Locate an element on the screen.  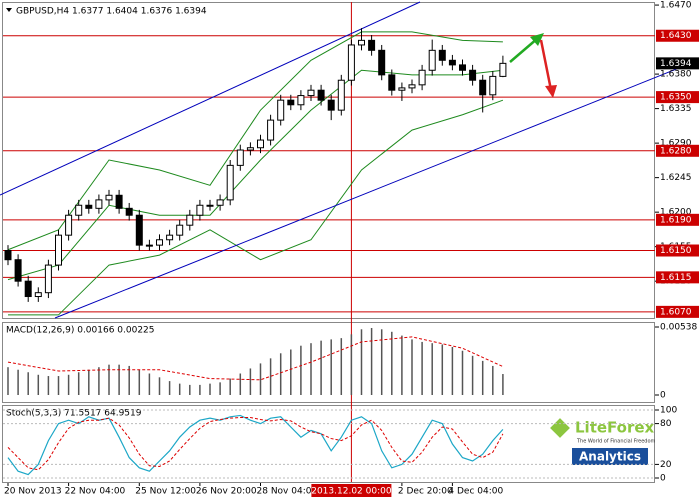
stoch-panel is located at coordinates (328, 444).